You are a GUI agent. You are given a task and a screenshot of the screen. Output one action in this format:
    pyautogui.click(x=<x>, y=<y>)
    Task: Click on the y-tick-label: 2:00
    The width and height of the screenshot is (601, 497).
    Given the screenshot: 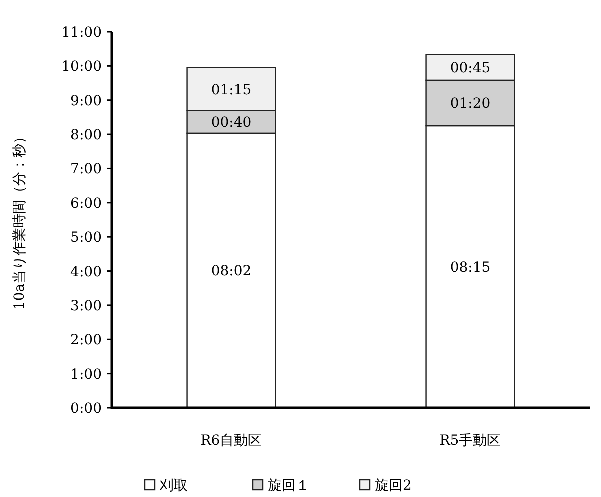 What is the action you would take?
    pyautogui.click(x=86, y=340)
    